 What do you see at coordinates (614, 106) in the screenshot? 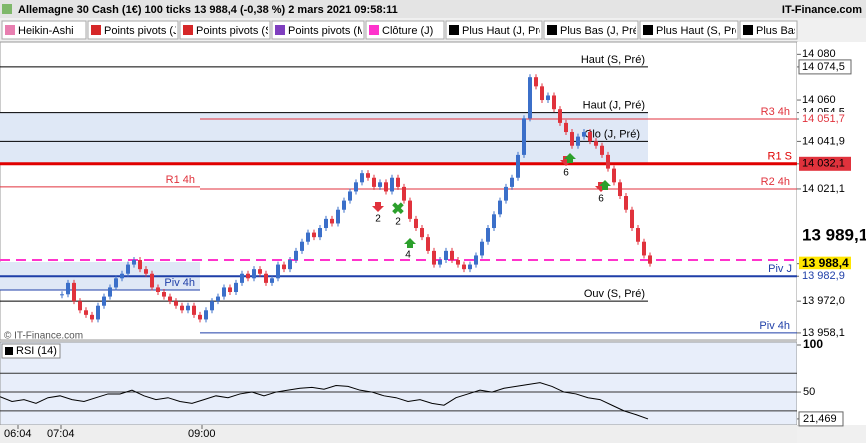
I see `level-label: Haut (J, Pré)` at bounding box center [614, 106].